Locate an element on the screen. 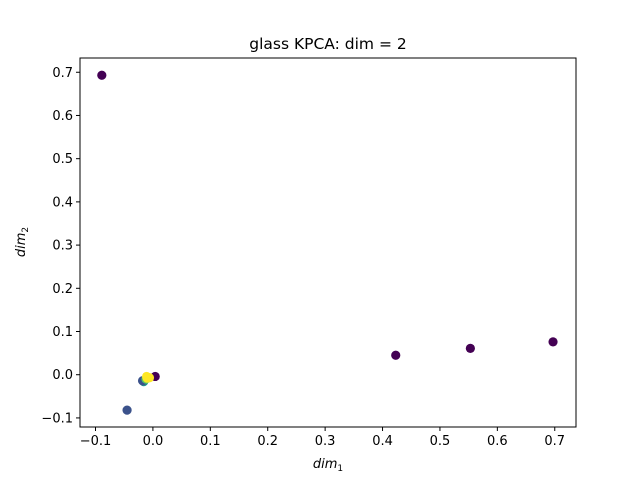 The width and height of the screenshot is (640, 480). y-axis-label-base: dim is located at coordinates (21, 245).